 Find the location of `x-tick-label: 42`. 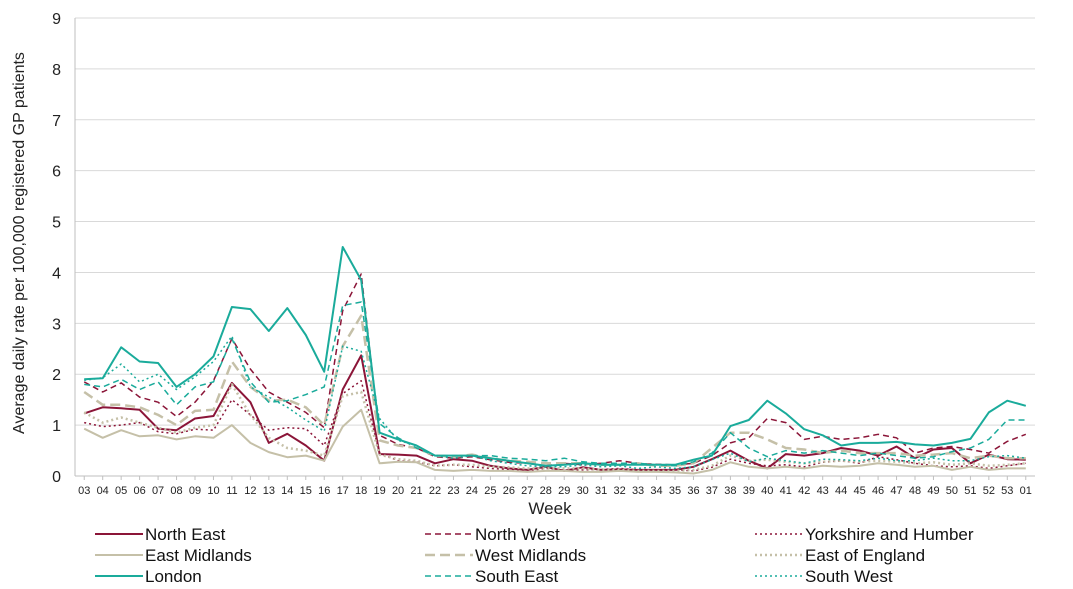

x-tick-label: 42 is located at coordinates (804, 491).